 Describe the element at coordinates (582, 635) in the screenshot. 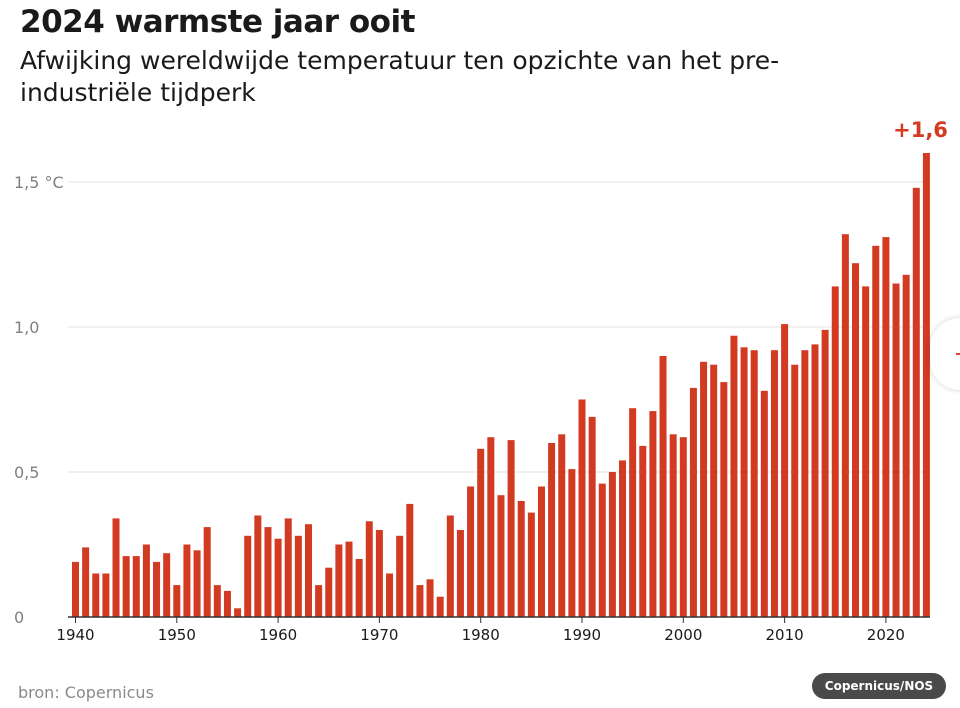

I see `x-tick-label: 1990` at that location.